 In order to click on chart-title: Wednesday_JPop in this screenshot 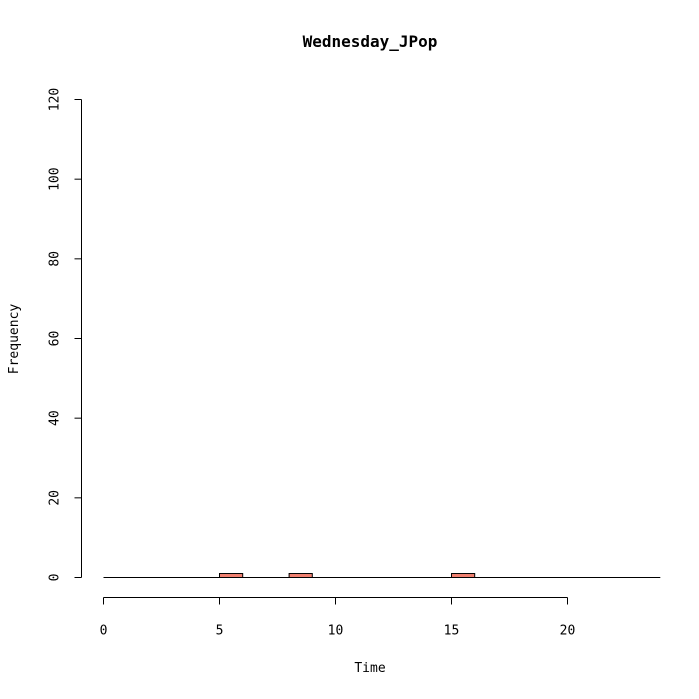, I will do `click(370, 41)`.